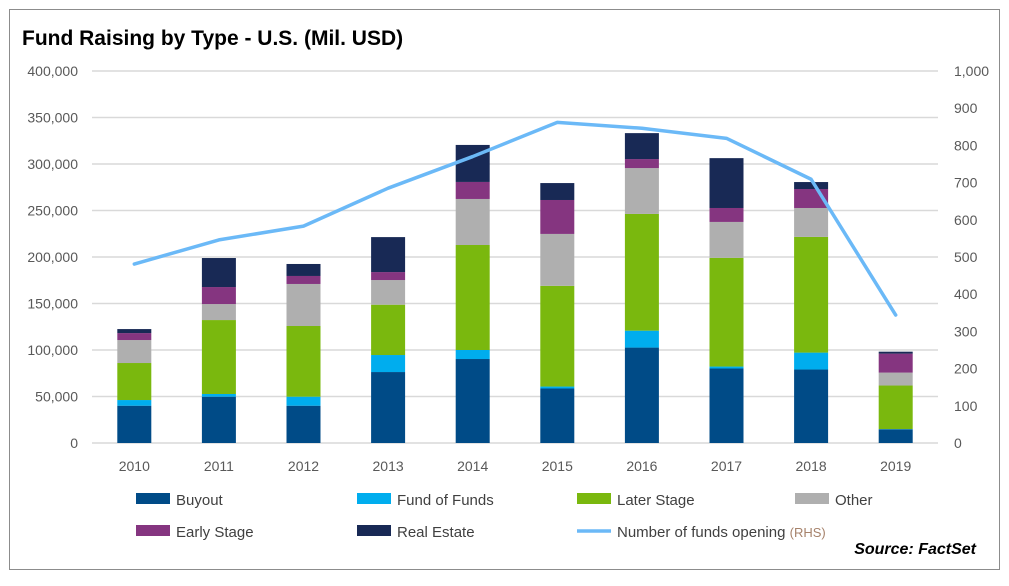  I want to click on legend-swatch-later-stage, so click(594, 498).